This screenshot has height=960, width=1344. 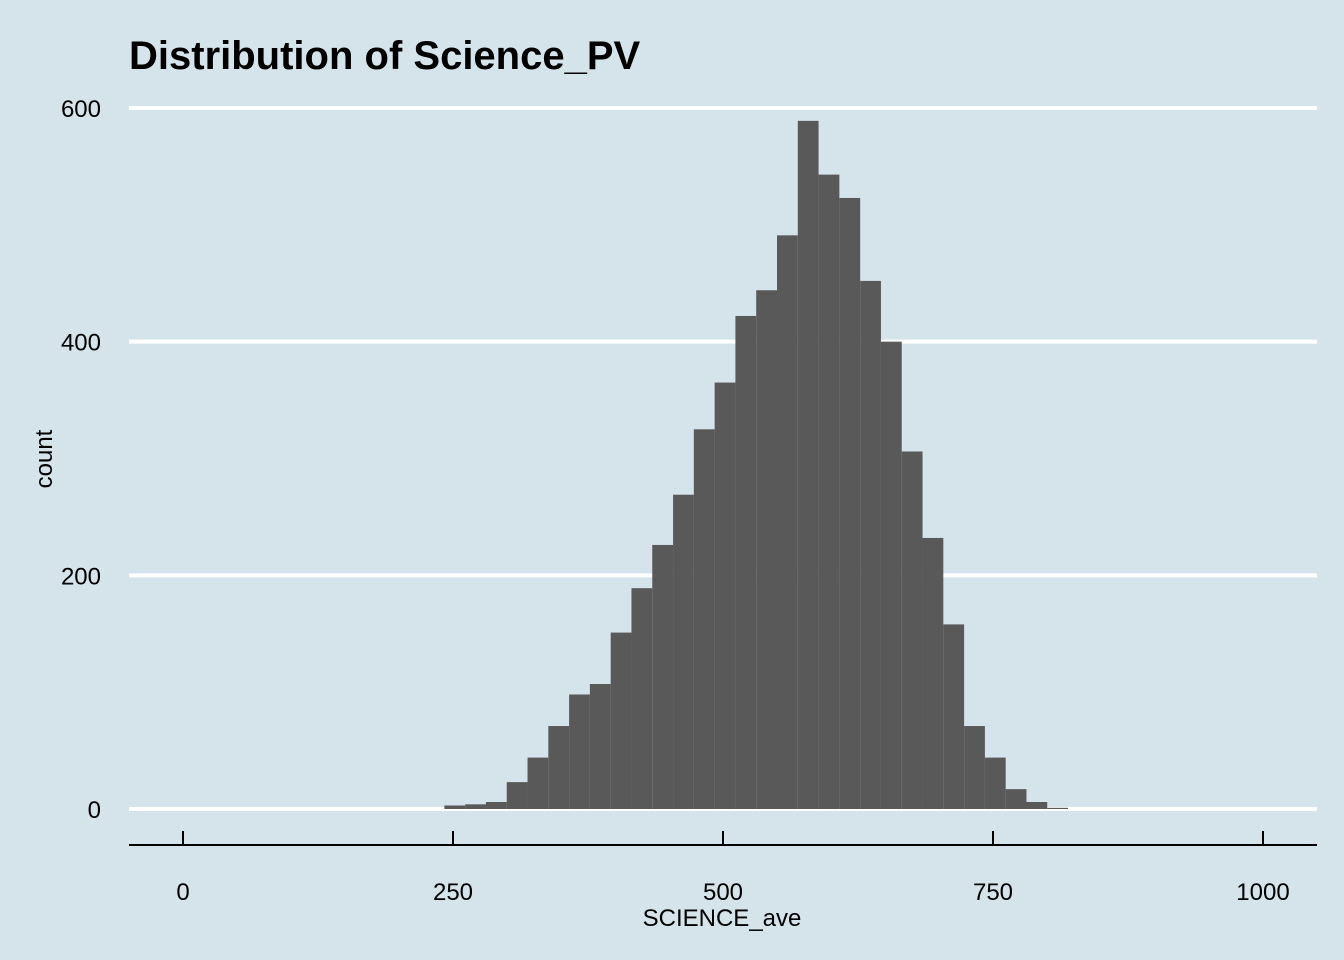 What do you see at coordinates (723, 892) in the screenshot?
I see `x-tick-label: 500` at bounding box center [723, 892].